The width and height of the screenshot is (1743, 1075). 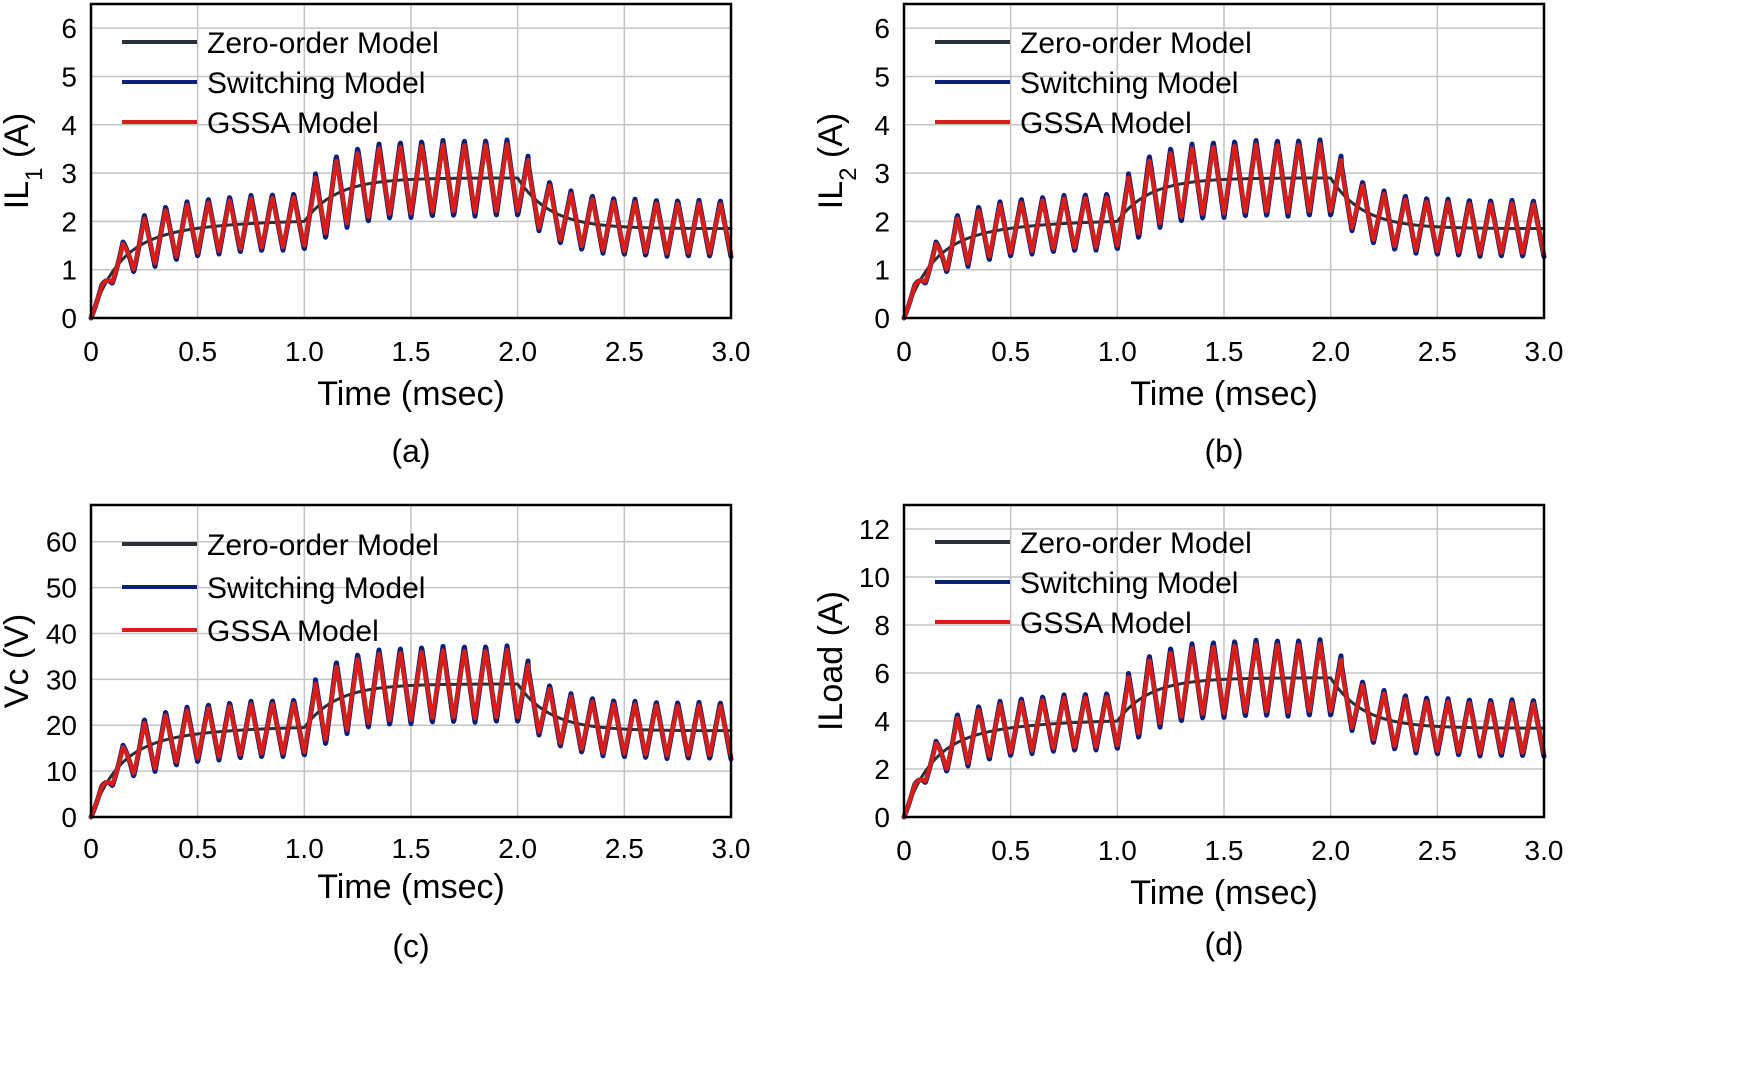 What do you see at coordinates (18, 661) in the screenshot?
I see `y-axis-label: Vc (V)` at bounding box center [18, 661].